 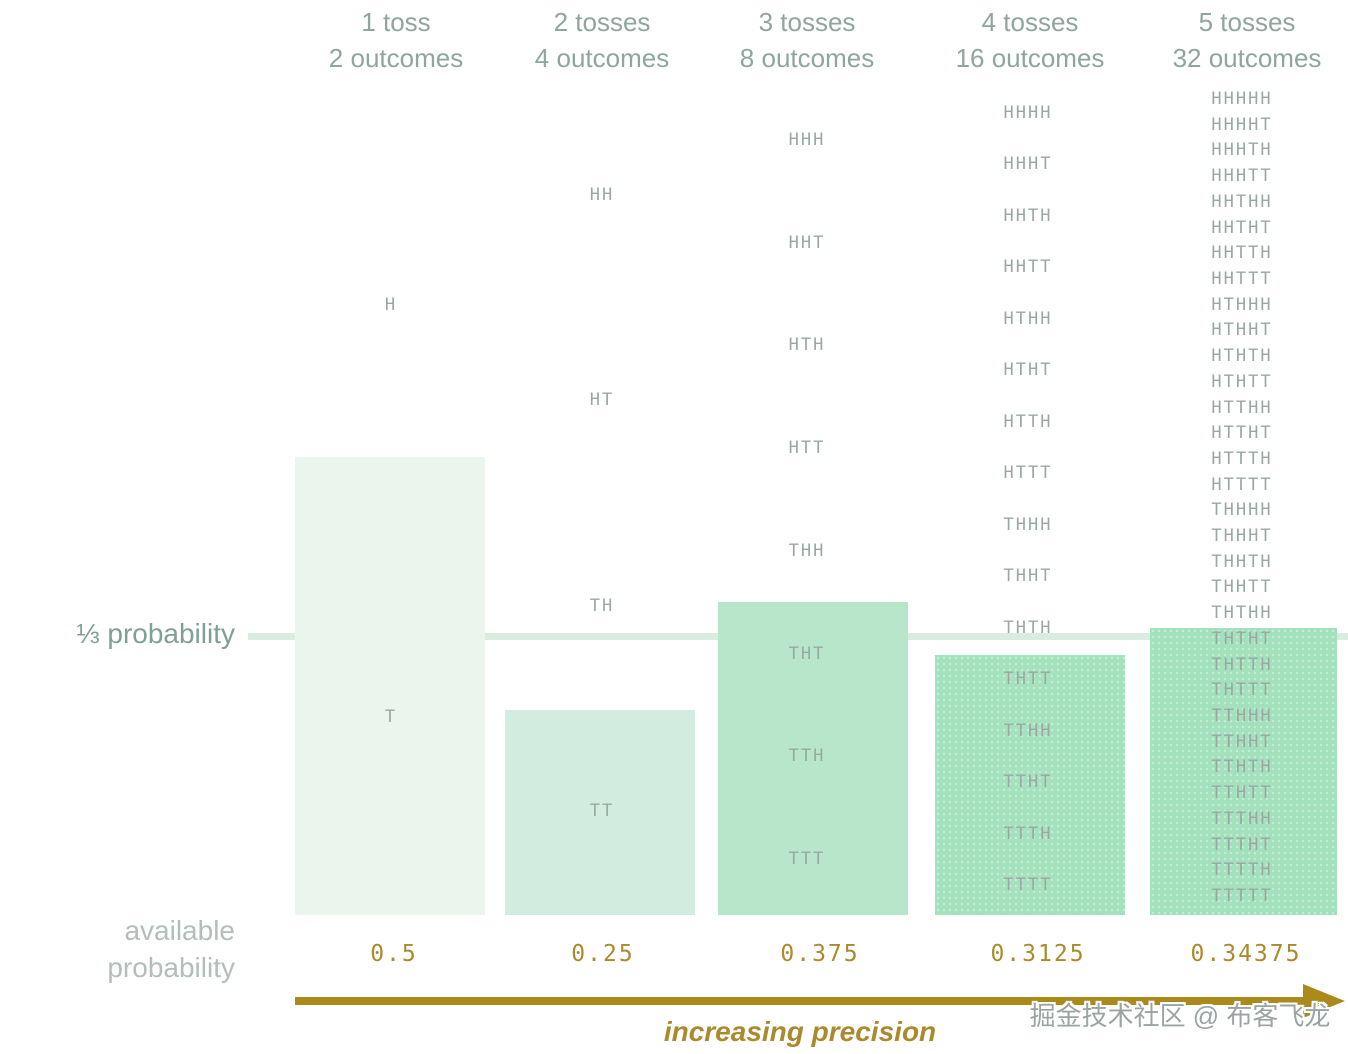 I want to click on sequence-label: HH, so click(x=602, y=195).